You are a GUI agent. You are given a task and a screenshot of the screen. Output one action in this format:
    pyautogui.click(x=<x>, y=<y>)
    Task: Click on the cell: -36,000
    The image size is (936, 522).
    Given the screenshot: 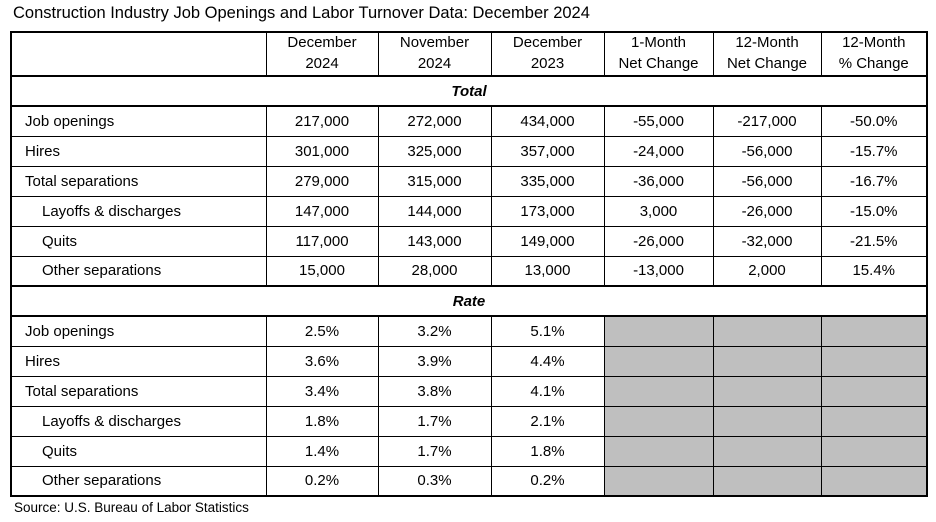 What is the action you would take?
    pyautogui.click(x=658, y=181)
    